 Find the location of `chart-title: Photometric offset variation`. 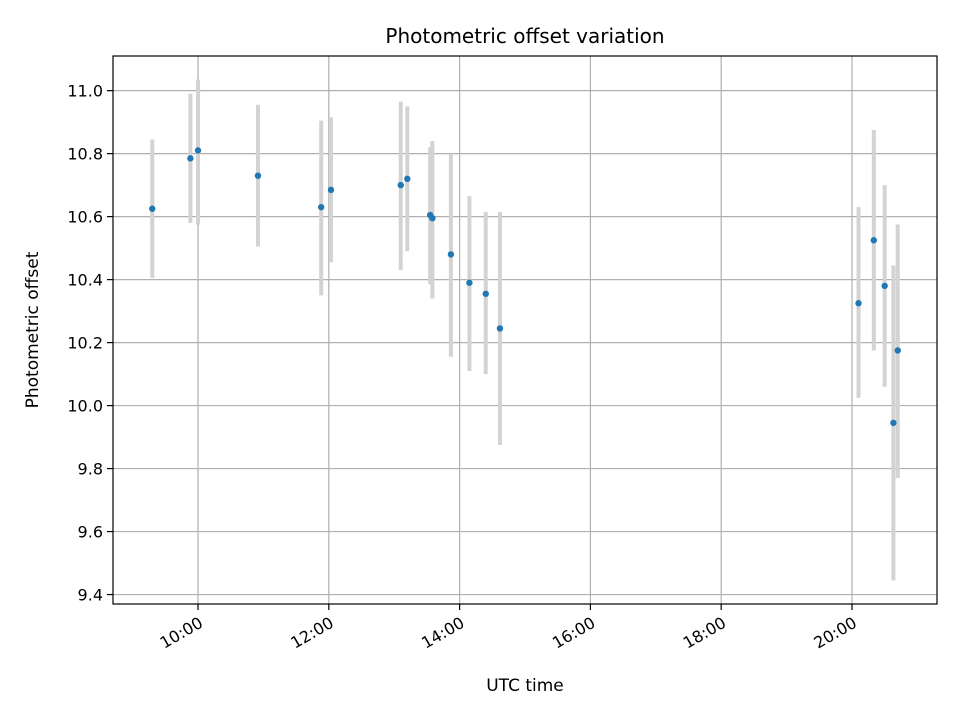

chart-title: Photometric offset variation is located at coordinates (524, 36).